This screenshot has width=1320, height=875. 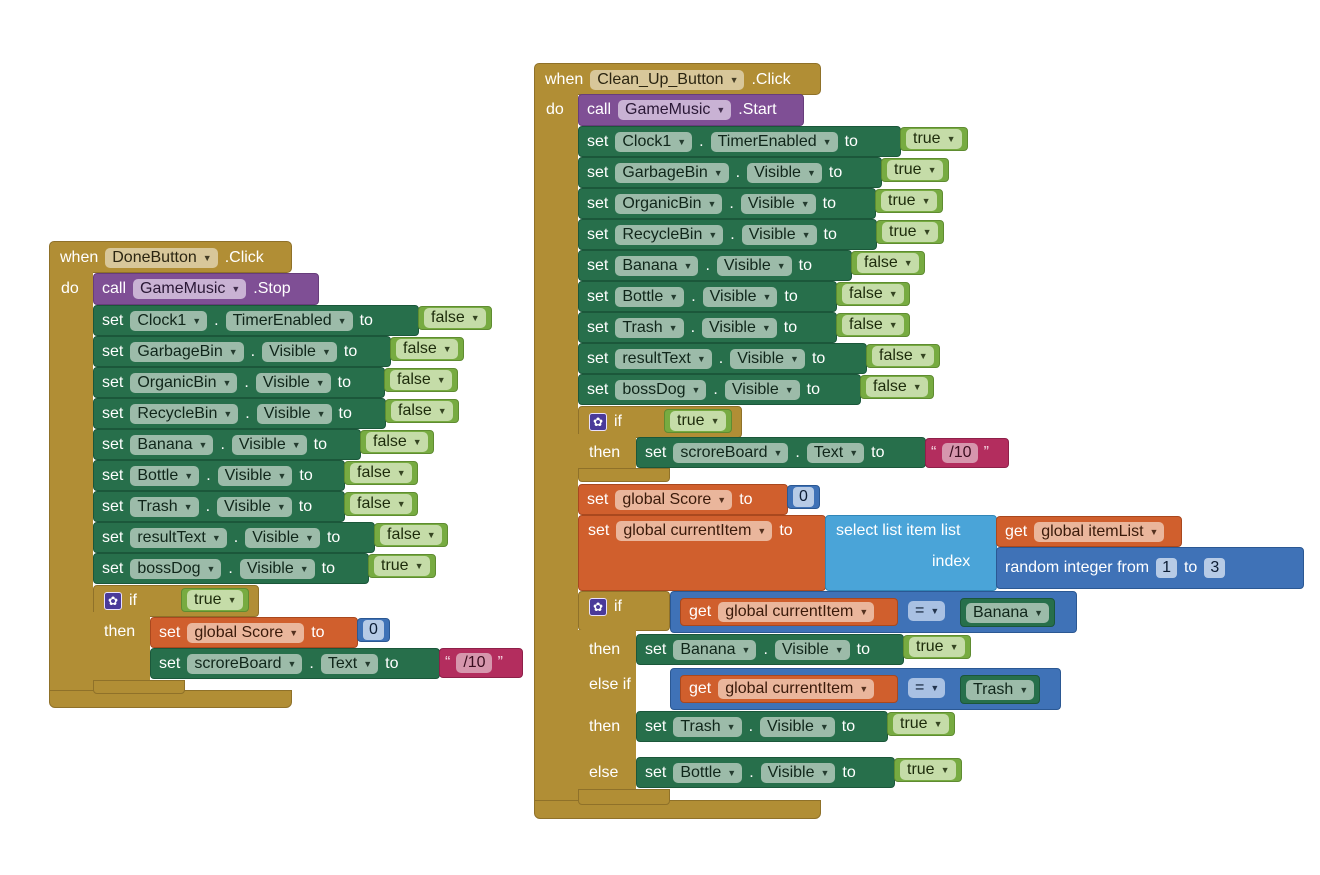 I want to click on set-banana-visible-block: set Banana ▼ . Visible ▼ to, so click(x=770, y=649).